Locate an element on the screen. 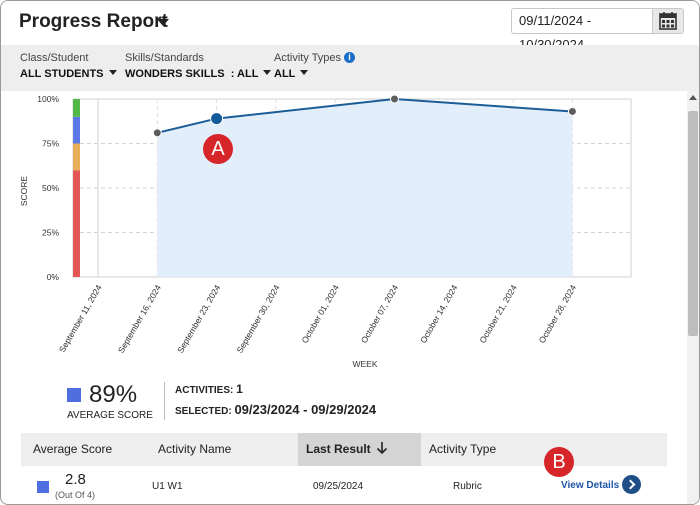 This screenshot has width=700, height=505. row-activity-name: U1 W1 is located at coordinates (167, 486).